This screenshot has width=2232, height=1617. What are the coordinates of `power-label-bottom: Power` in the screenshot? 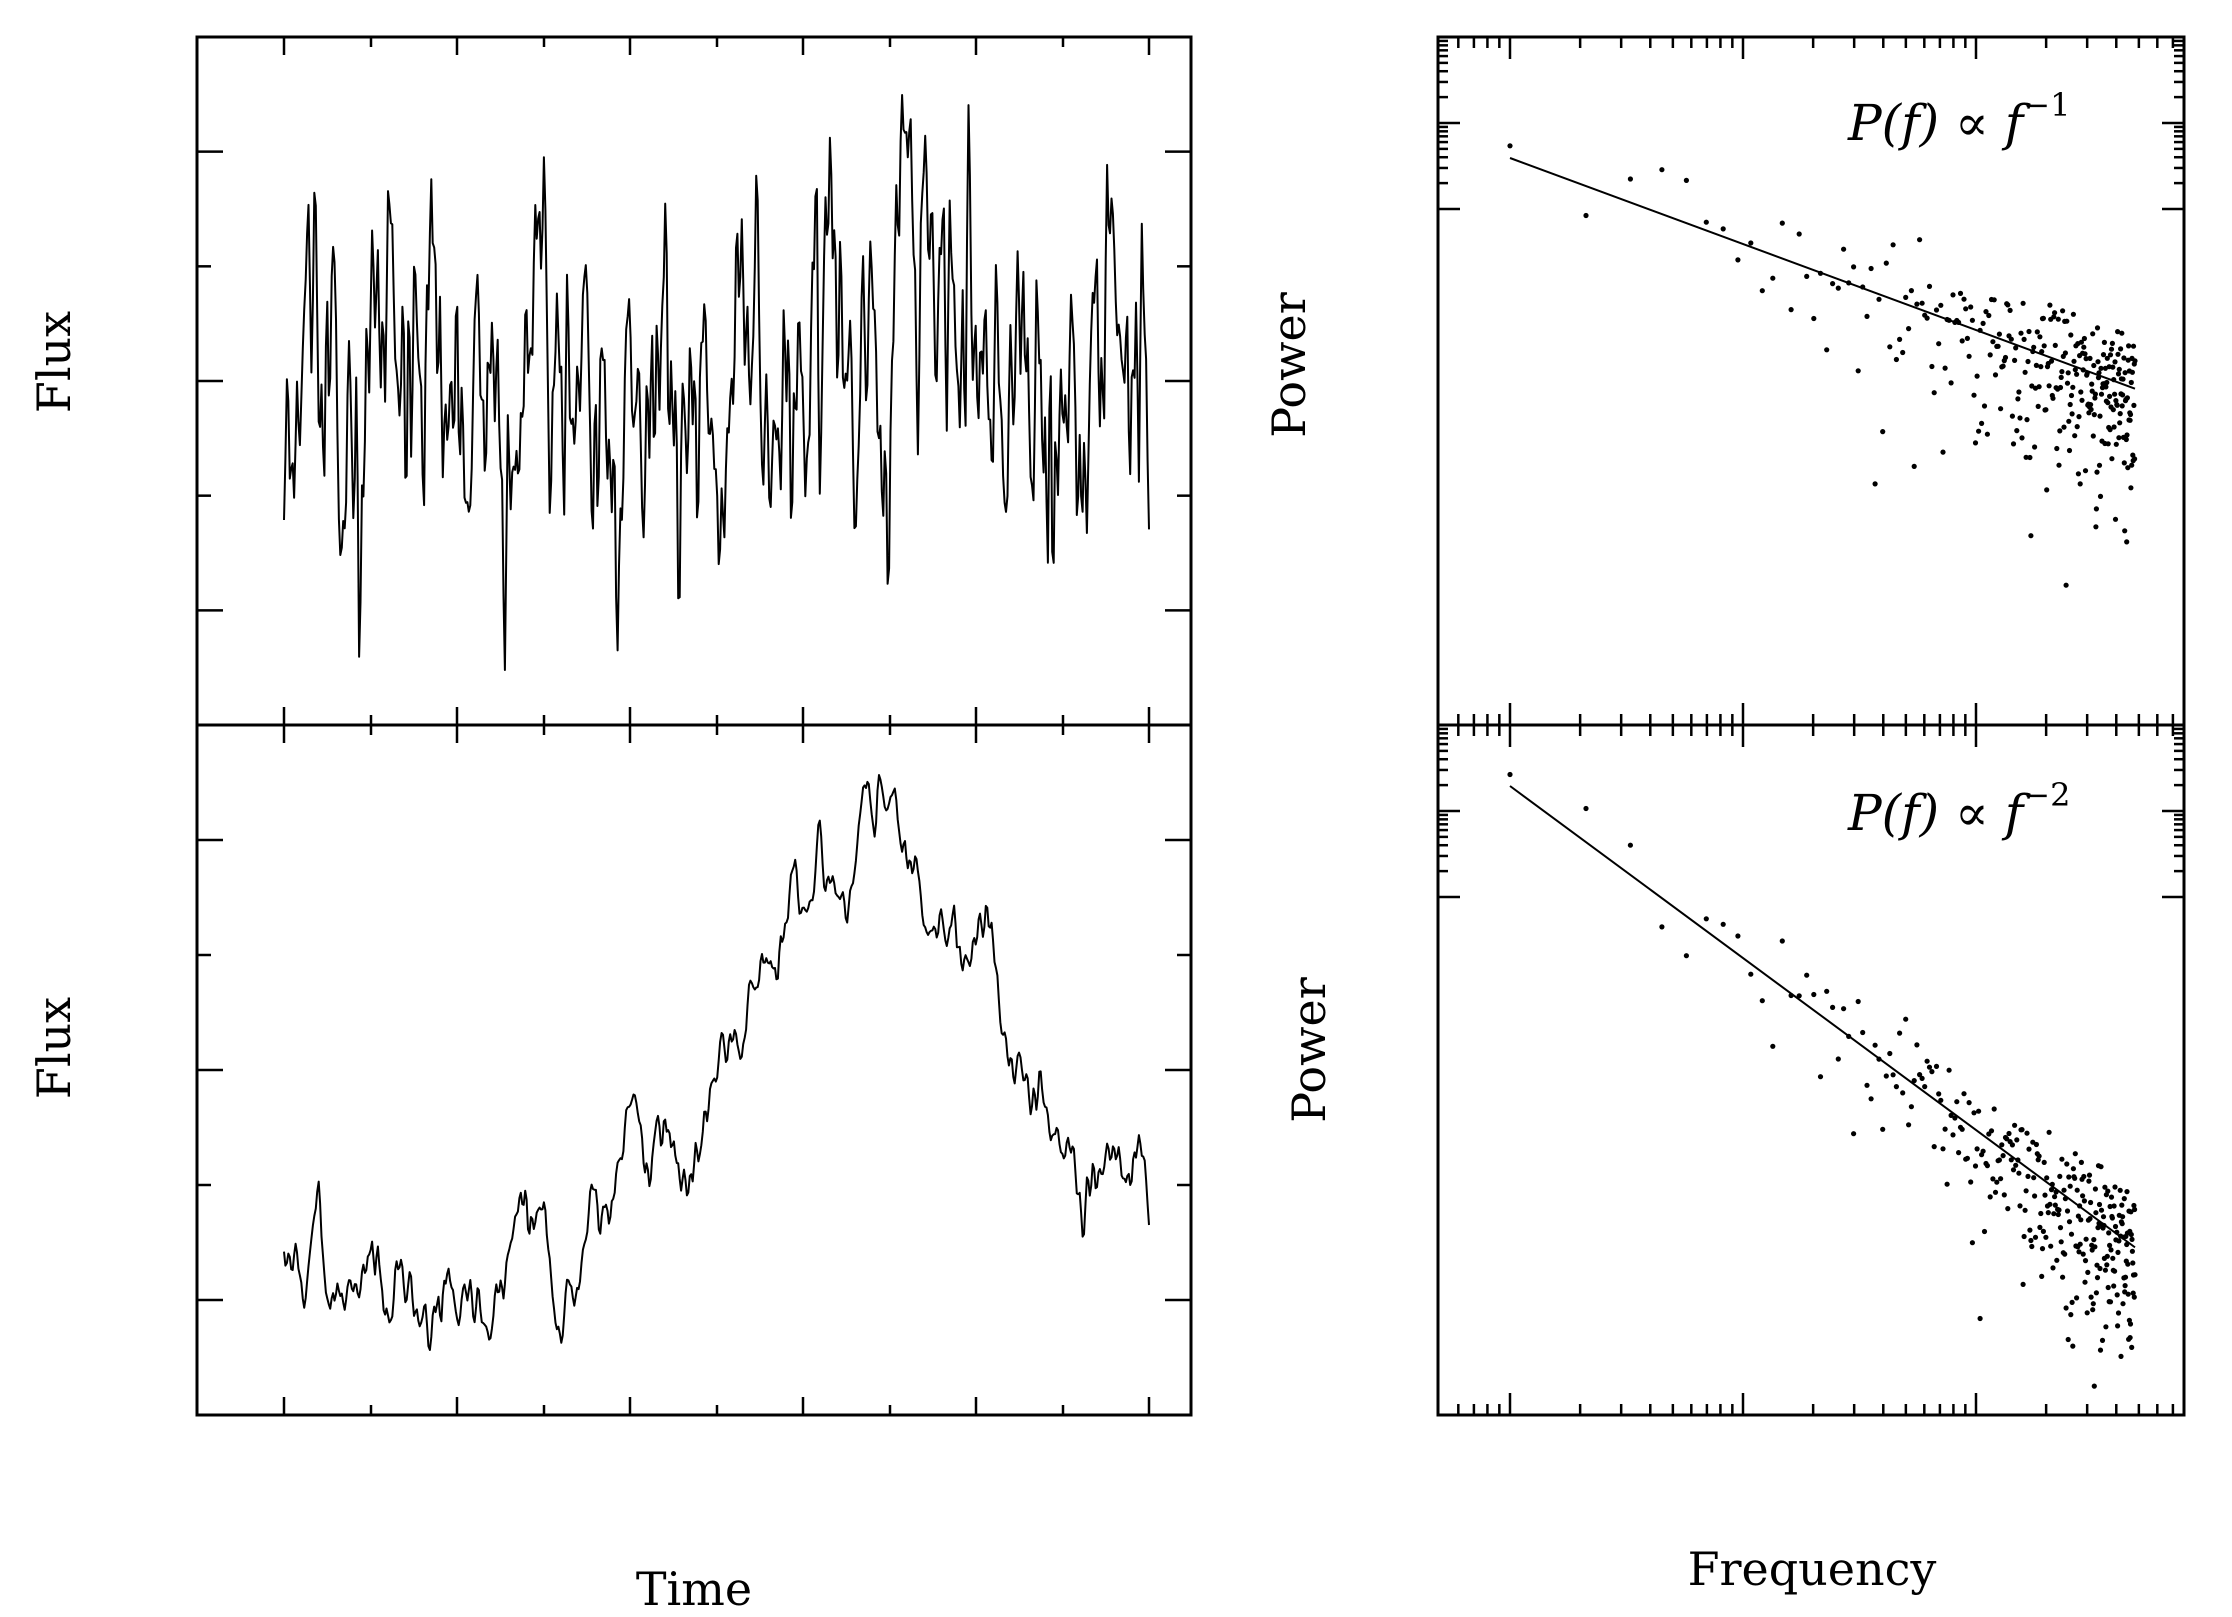 It's located at (1309, 1049).